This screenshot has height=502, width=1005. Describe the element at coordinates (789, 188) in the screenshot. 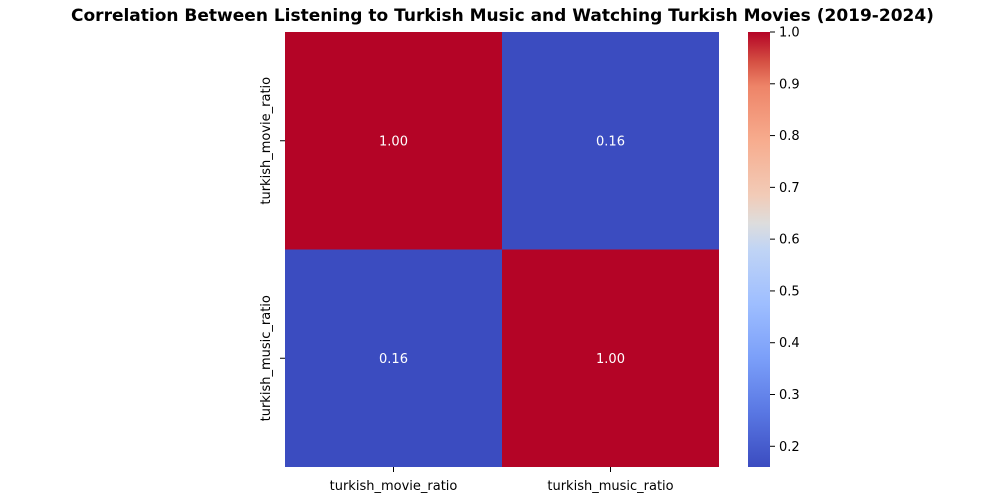

I see `colorbar-tick-label: 0.7` at that location.